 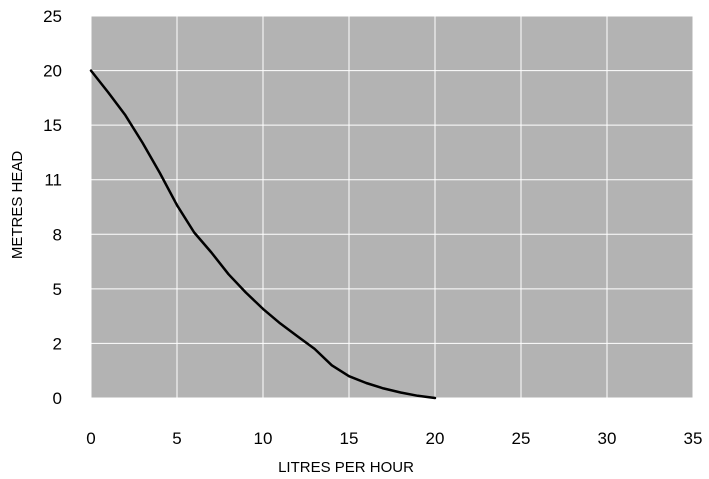 What do you see at coordinates (57, 289) in the screenshot?
I see `y-tick-label: 5` at bounding box center [57, 289].